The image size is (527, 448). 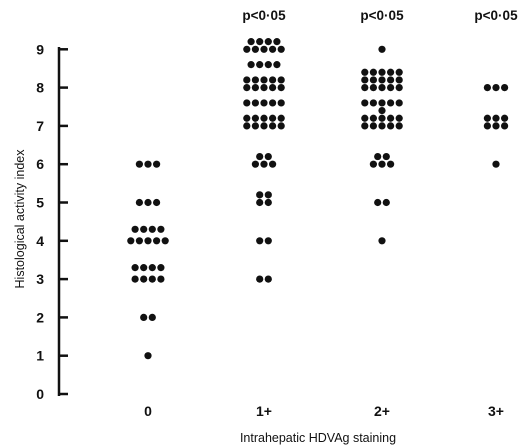 I want to click on y-tick-label: 4, so click(x=40, y=241).